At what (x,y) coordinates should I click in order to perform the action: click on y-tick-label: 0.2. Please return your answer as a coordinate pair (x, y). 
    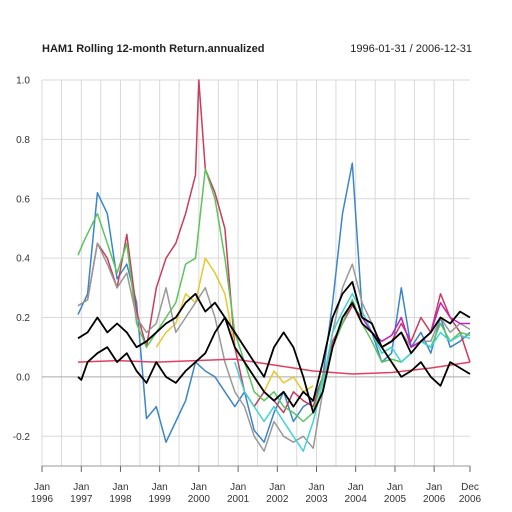
    Looking at the image, I should click on (23, 318).